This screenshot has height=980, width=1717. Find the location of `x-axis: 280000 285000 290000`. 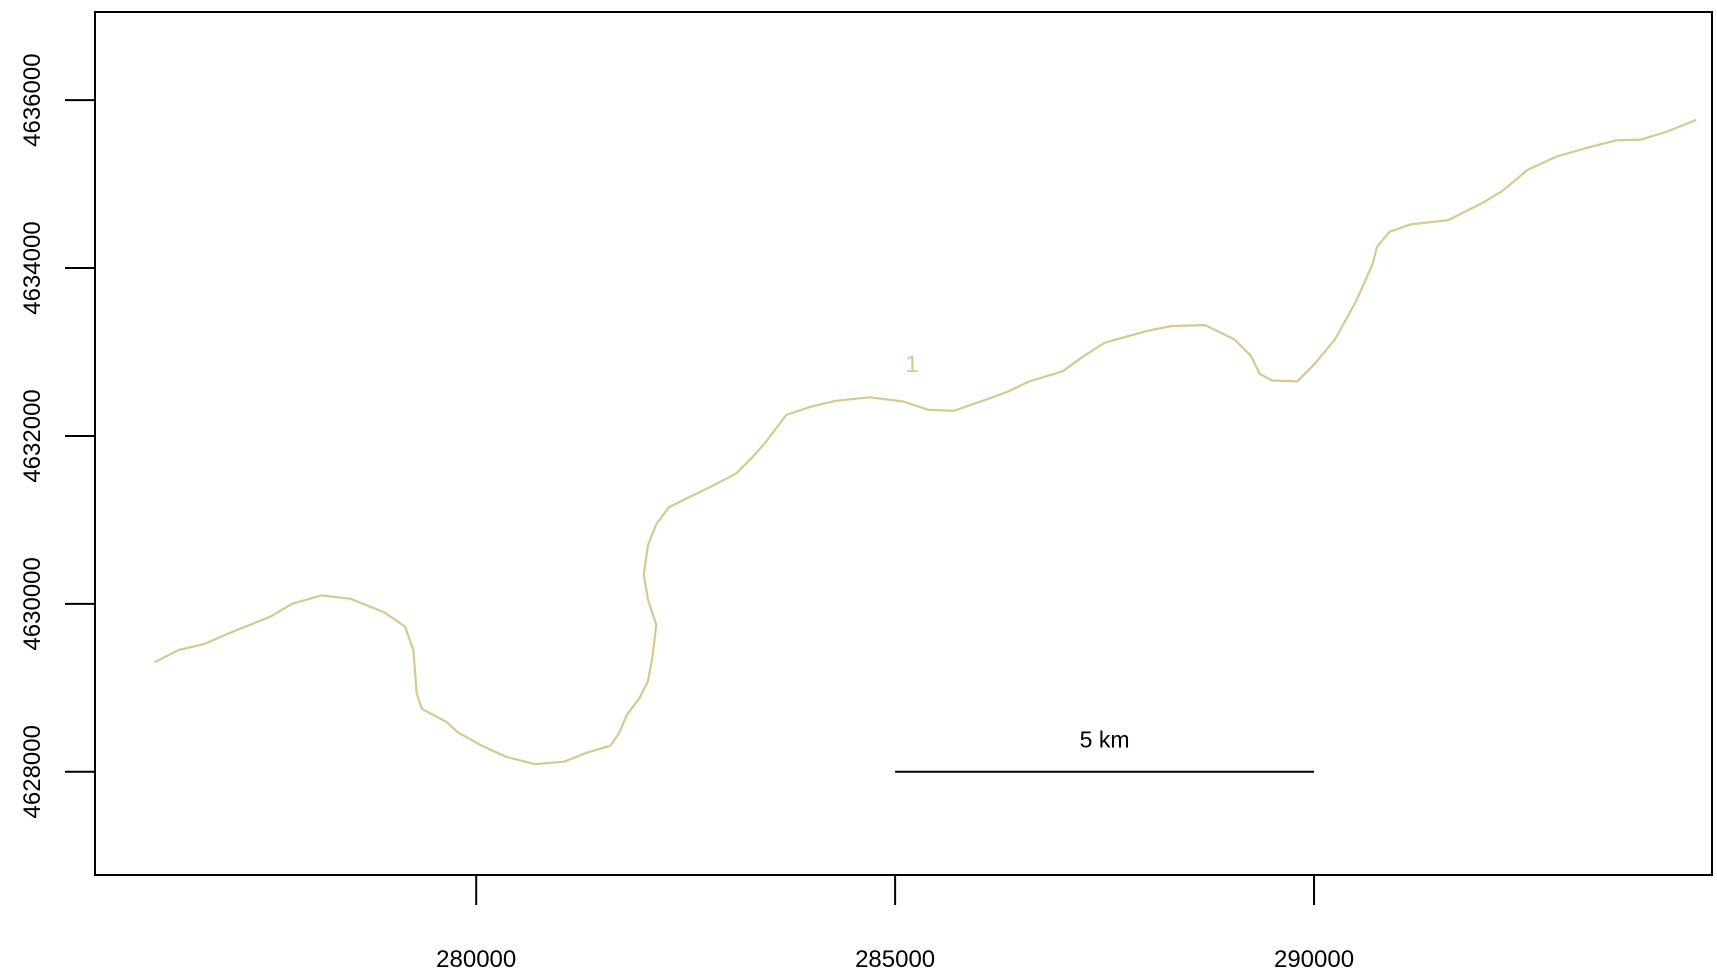

x-axis: 280000 285000 290000 is located at coordinates (895, 924).